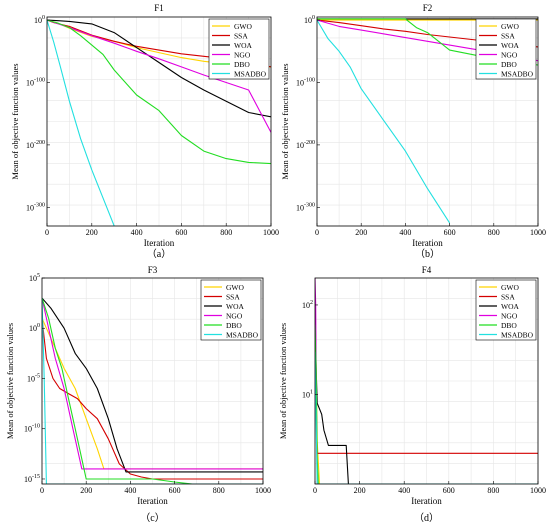 Image resolution: width=550 pixels, height=529 pixels. I want to click on series-group, so click(152, 390).